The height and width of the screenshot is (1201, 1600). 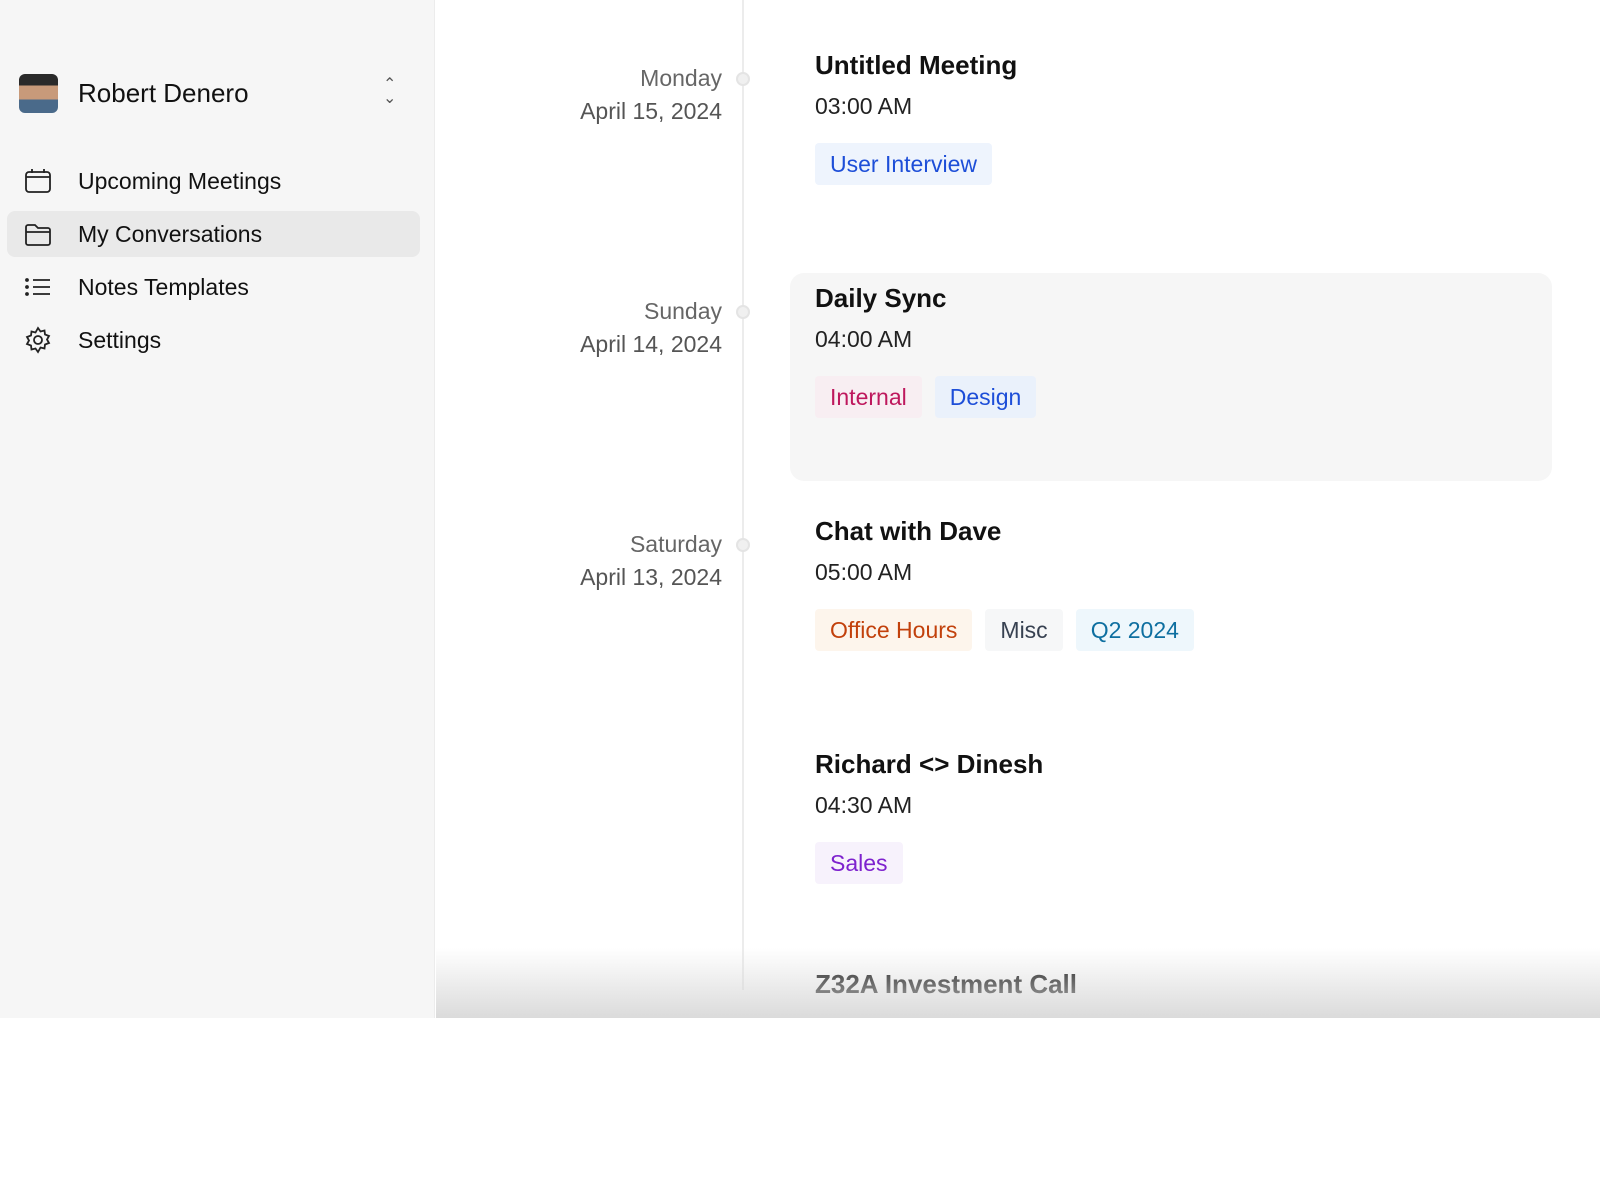 What do you see at coordinates (864, 106) in the screenshot?
I see `meeting-time: 03:00 AM` at bounding box center [864, 106].